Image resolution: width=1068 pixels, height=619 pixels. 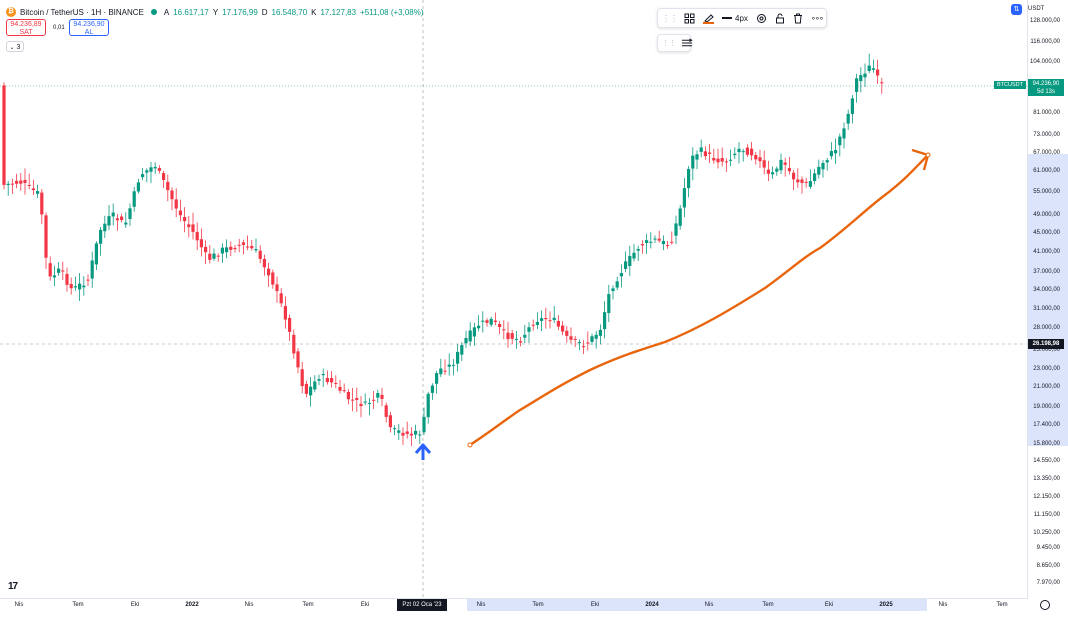 What do you see at coordinates (1046, 344) in the screenshot?
I see `crosshair-price-tag: 26.198,98` at bounding box center [1046, 344].